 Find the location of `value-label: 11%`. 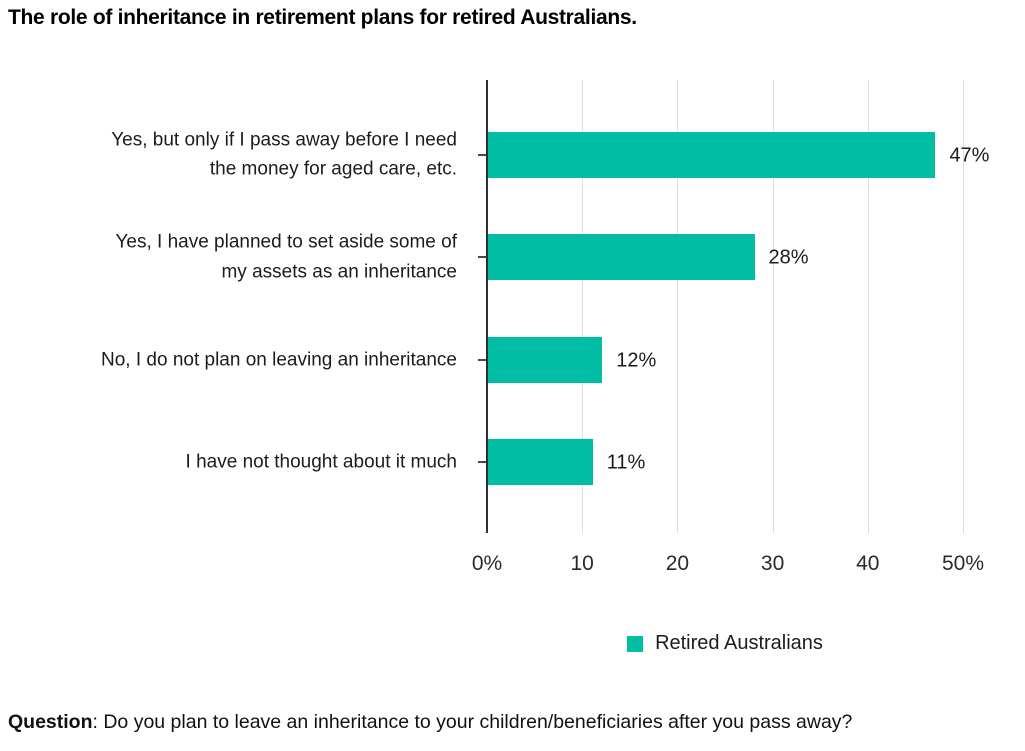

value-label: 11% is located at coordinates (626, 462).